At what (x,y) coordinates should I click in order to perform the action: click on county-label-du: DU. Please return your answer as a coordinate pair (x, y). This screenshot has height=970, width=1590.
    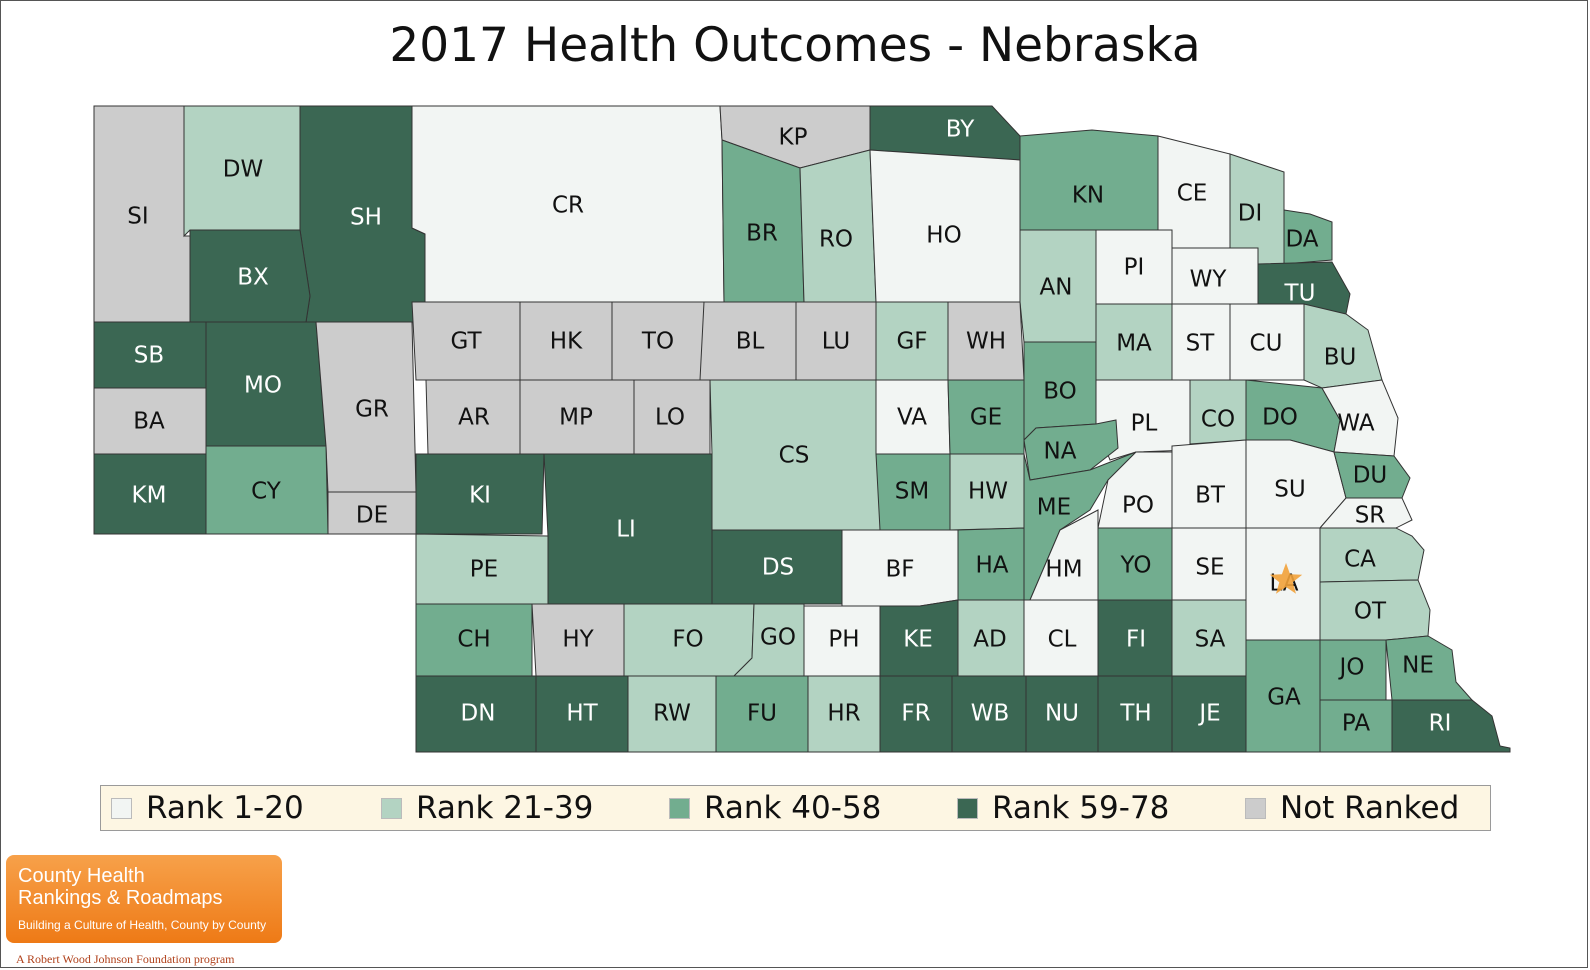
    Looking at the image, I should click on (1370, 476).